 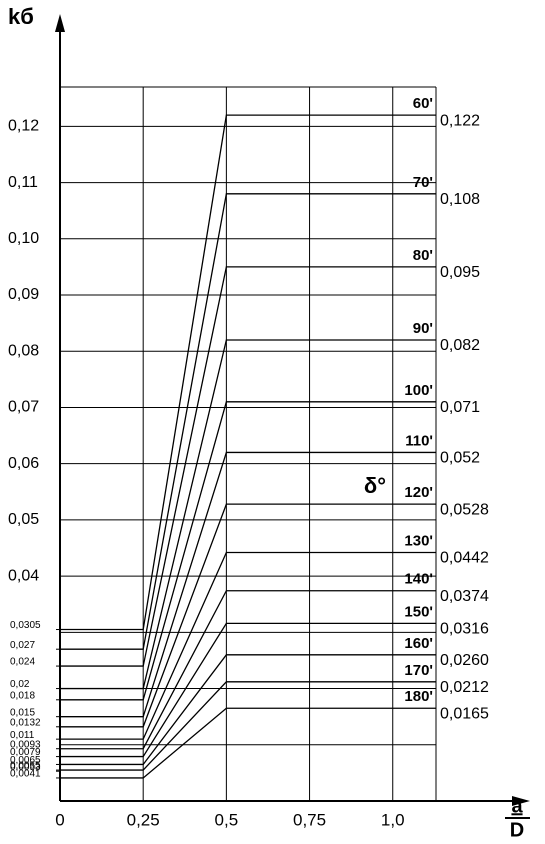 I want to click on x-tick-label: 1,0, so click(x=393, y=819).